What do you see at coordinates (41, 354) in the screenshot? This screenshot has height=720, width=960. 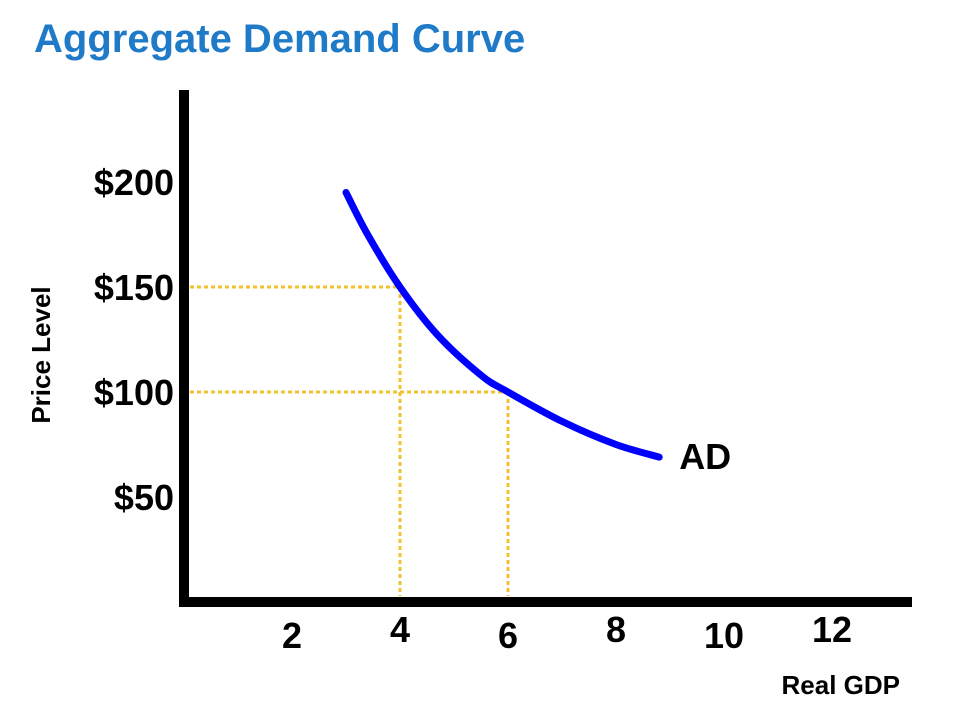 I see `y-axis-label: Price Level` at bounding box center [41, 354].